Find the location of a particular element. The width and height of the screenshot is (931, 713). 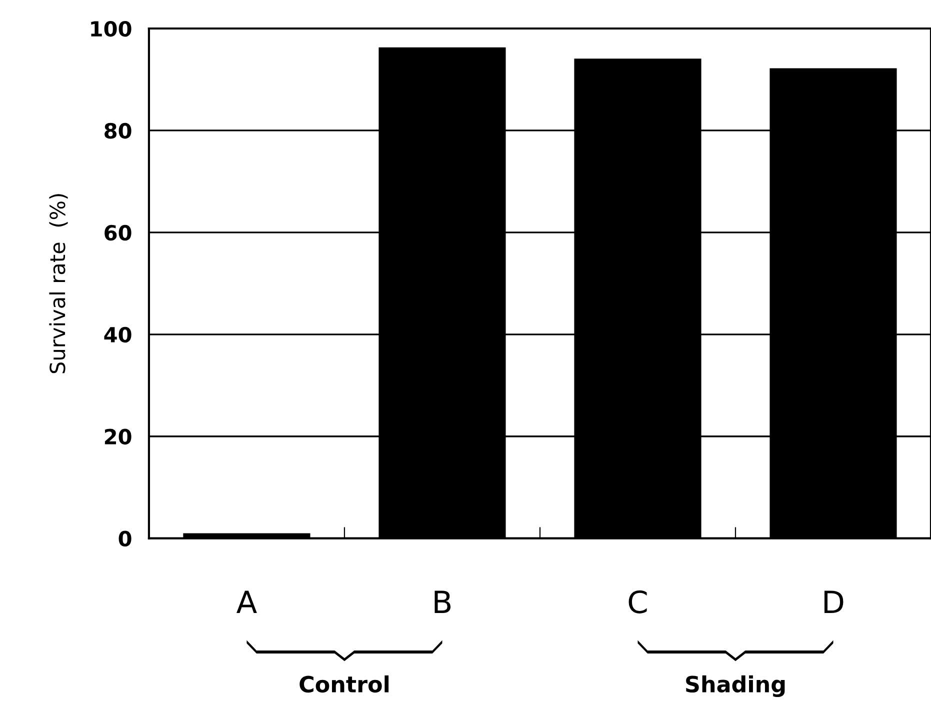

y-tick-label: 80 is located at coordinates (118, 130).